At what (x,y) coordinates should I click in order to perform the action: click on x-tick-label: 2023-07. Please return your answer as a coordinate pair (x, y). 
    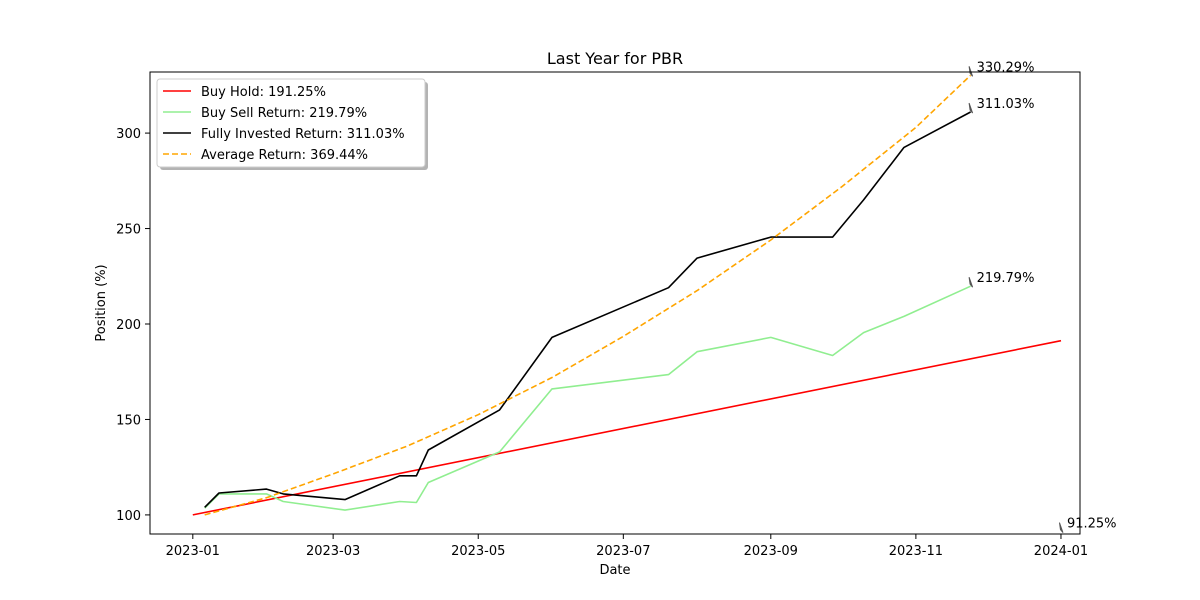
    Looking at the image, I should click on (623, 551).